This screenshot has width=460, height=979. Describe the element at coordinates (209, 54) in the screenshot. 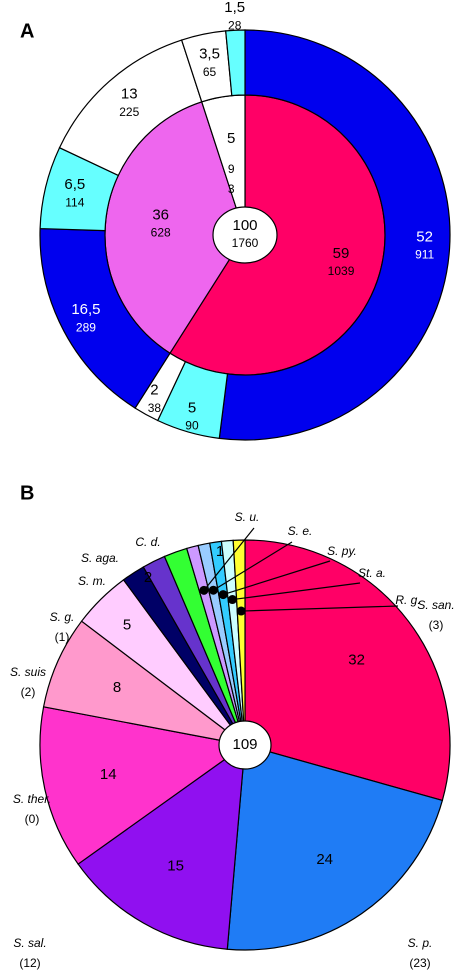

I see `value-label: 3,5` at that location.